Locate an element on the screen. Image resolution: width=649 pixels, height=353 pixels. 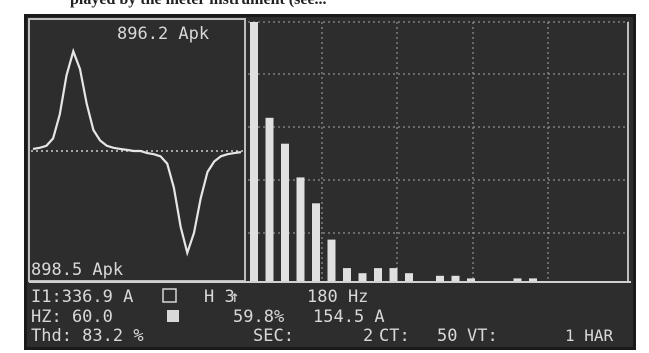
mode-label: 1 HAR is located at coordinates (589, 335).